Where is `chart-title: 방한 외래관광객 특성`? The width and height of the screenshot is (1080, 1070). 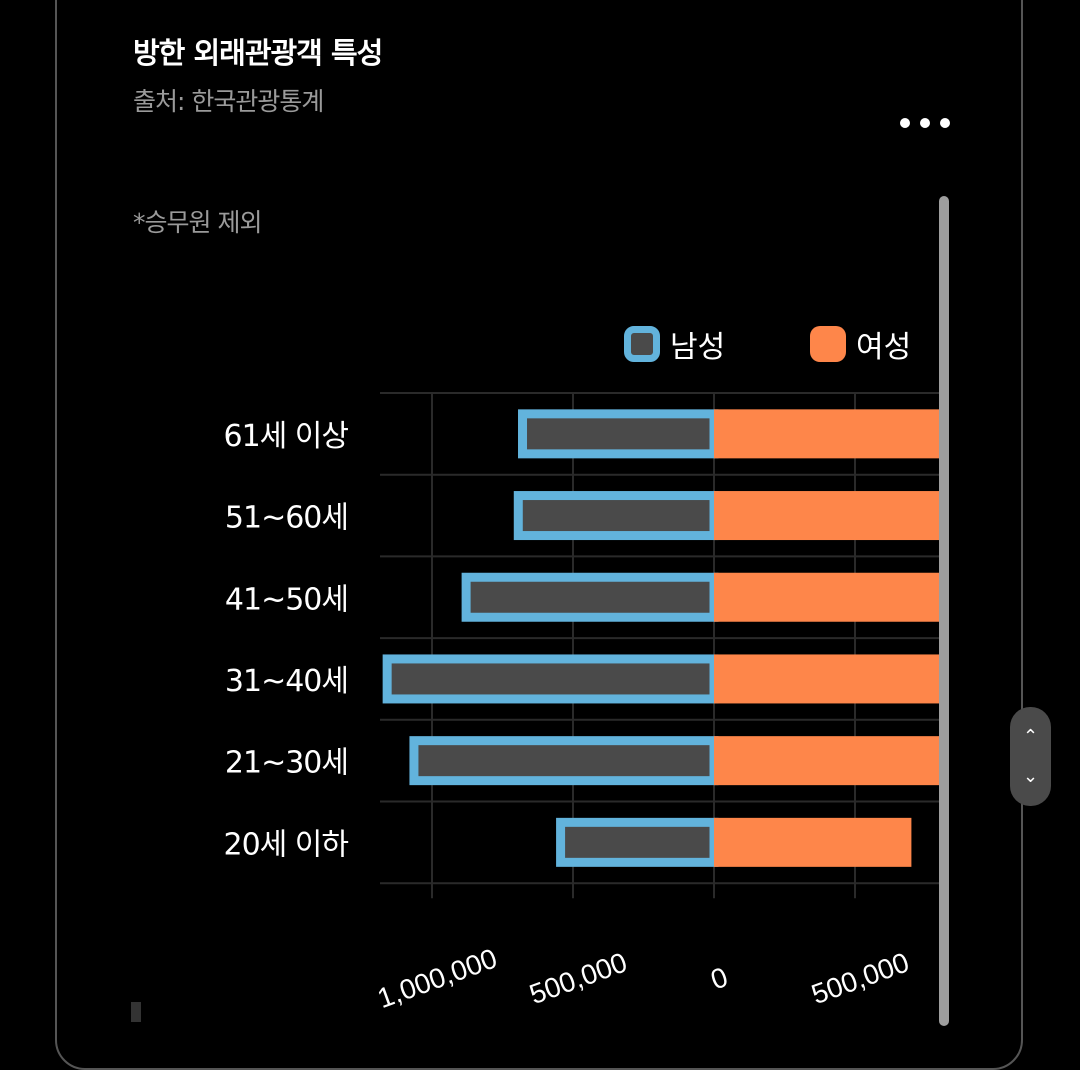
chart-title: 방한 외래관광객 특성 is located at coordinates (258, 53).